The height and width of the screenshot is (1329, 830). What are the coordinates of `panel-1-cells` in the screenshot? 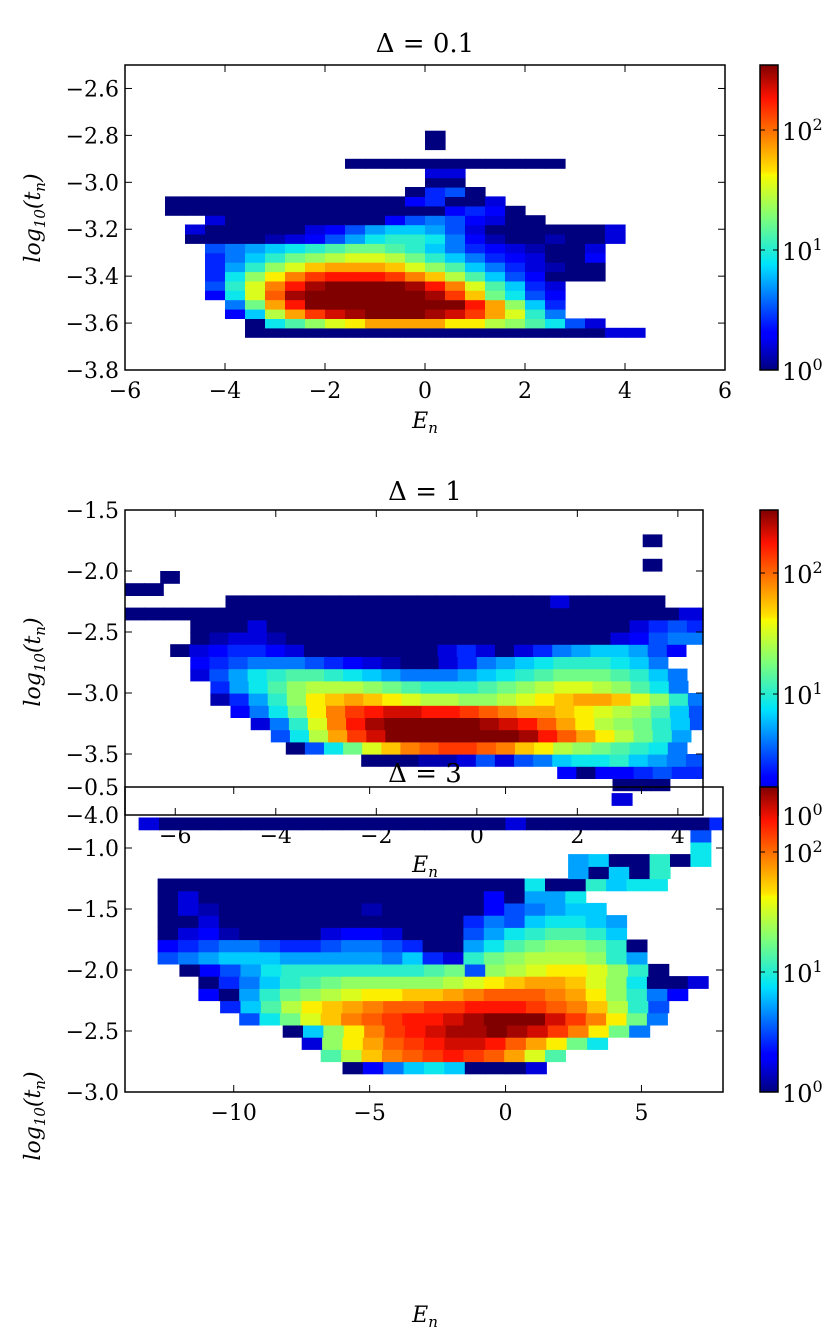 It's located at (405, 234).